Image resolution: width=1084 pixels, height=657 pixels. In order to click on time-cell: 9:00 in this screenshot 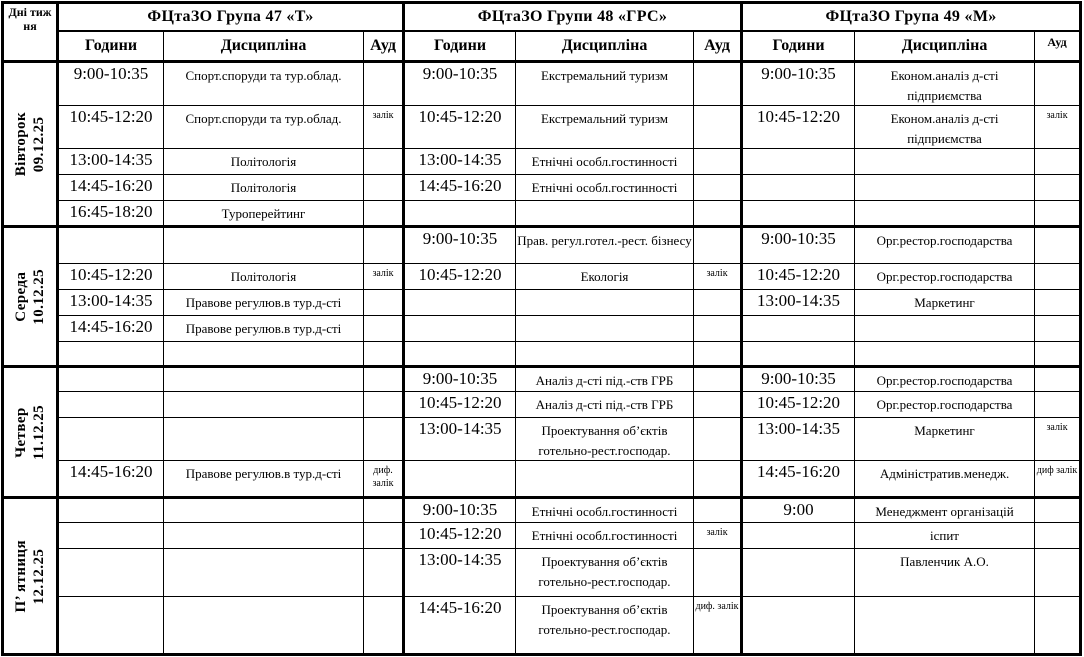, I will do `click(798, 509)`.